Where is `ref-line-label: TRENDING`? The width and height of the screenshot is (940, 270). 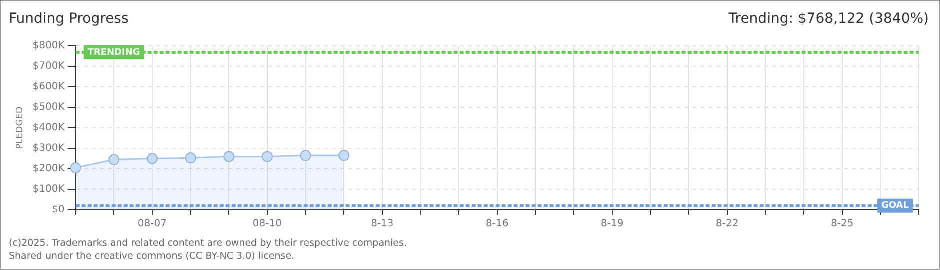
ref-line-label: TRENDING is located at coordinates (114, 53).